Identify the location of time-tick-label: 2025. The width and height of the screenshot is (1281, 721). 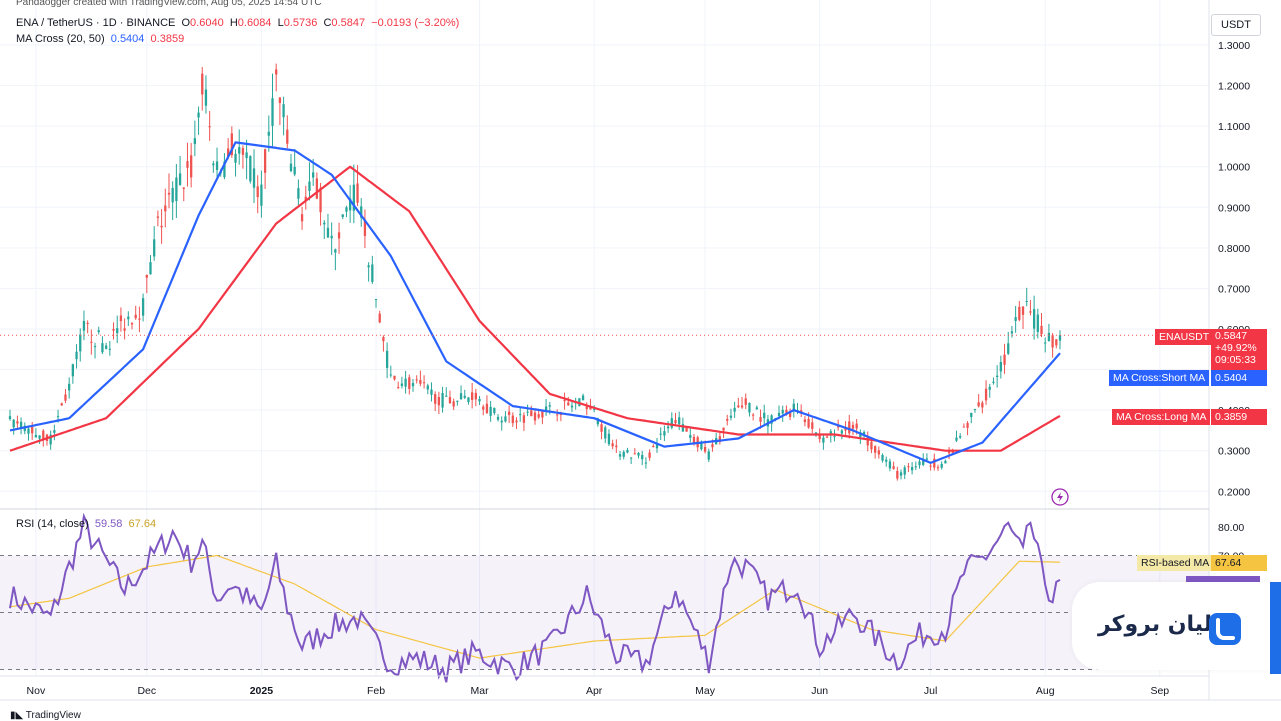
(262, 691).